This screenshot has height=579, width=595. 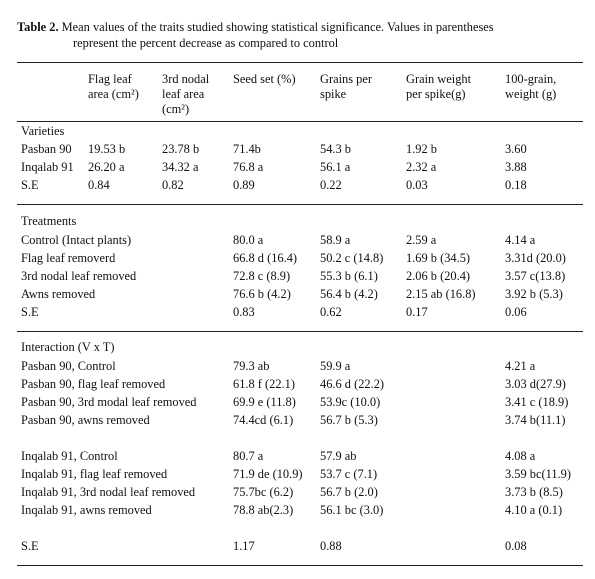 What do you see at coordinates (352, 510) in the screenshot?
I see `table-cell: 56.1 bc (3.0)` at bounding box center [352, 510].